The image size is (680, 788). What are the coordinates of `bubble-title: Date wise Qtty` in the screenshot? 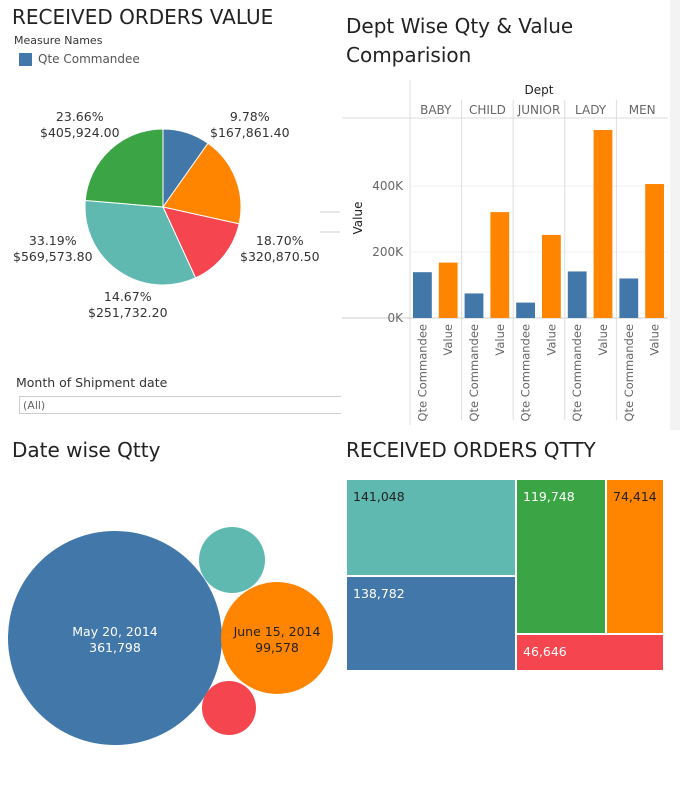 It's located at (86, 450).